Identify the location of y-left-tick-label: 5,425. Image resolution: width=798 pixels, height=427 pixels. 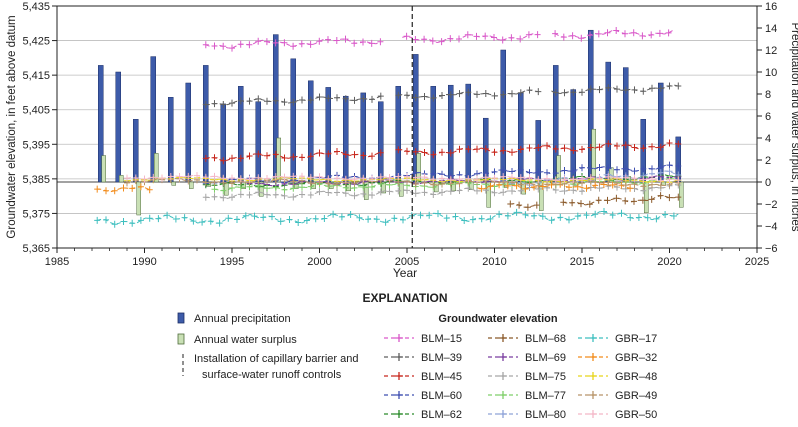
(36, 42).